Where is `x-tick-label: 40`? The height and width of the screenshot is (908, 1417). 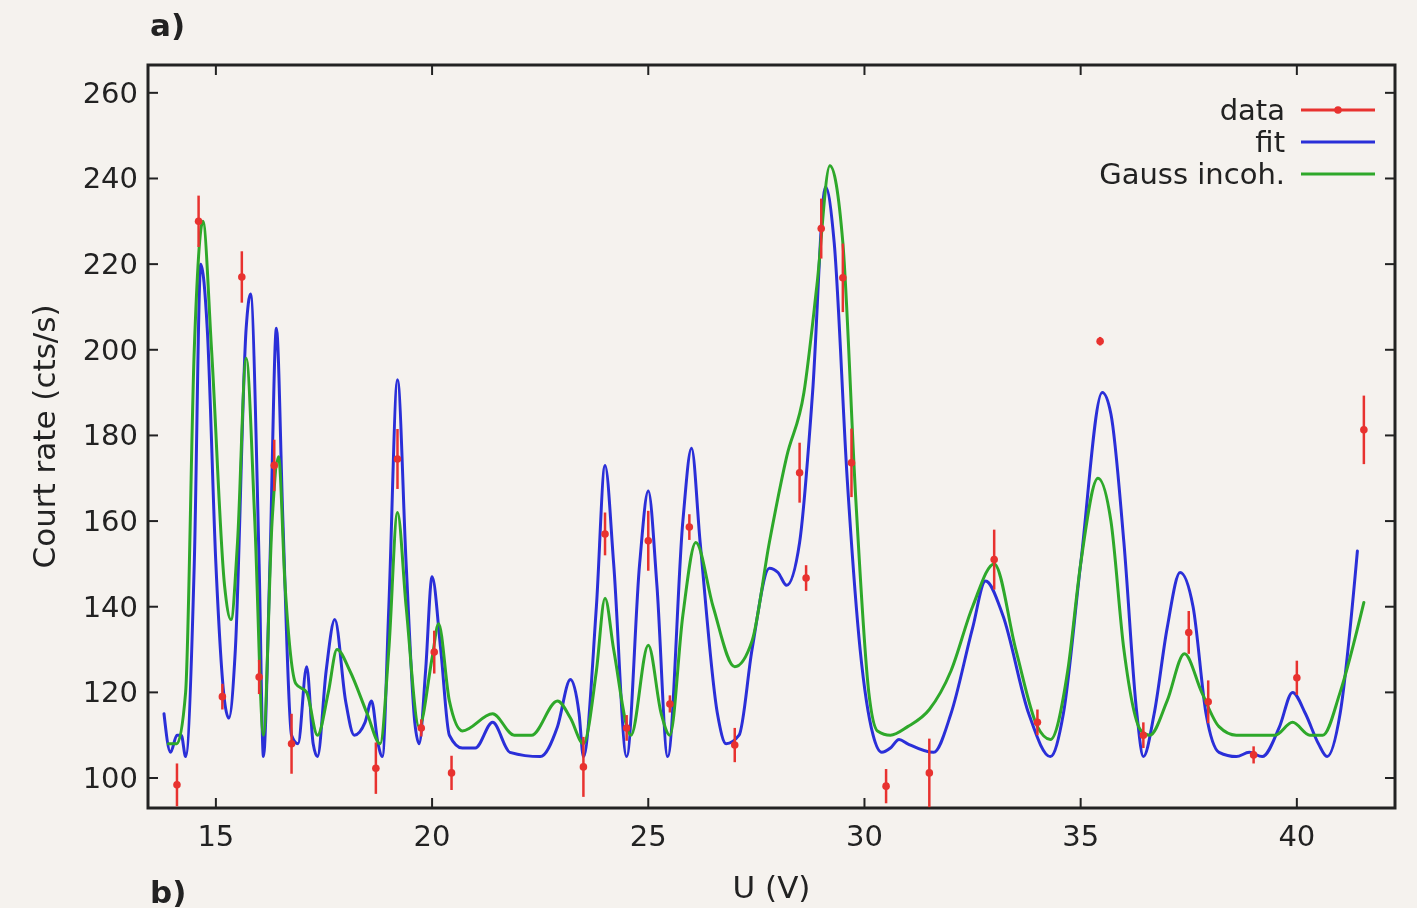
x-tick-label: 40 is located at coordinates (1297, 836).